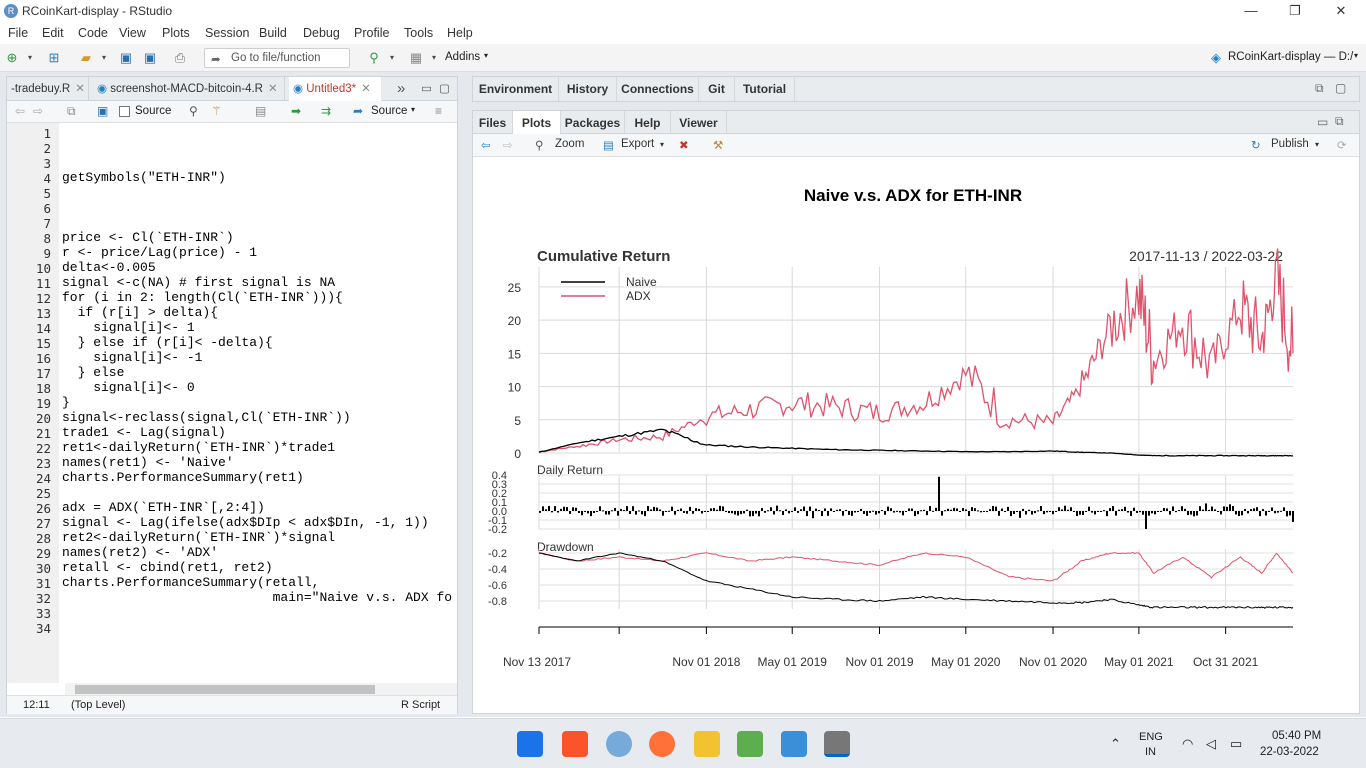  Describe the element at coordinates (516, 89) in the screenshot. I see `tab-environment: Environment` at that location.